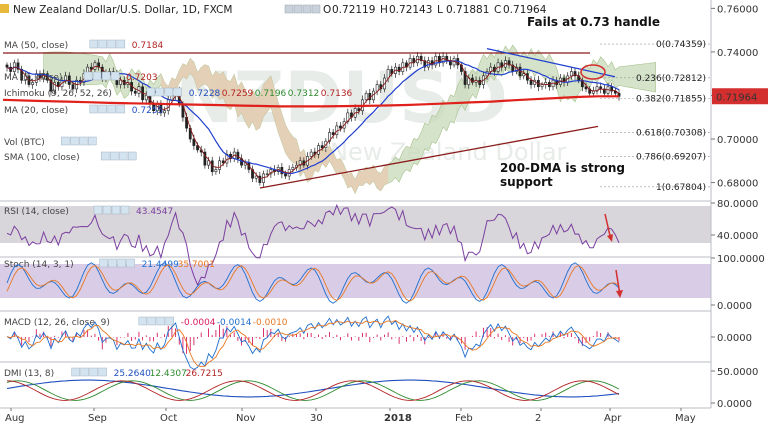 This screenshot has height=426, width=768. What do you see at coordinates (681, 45) in the screenshot?
I see `fib-label: 0(0.74359)` at bounding box center [681, 45].